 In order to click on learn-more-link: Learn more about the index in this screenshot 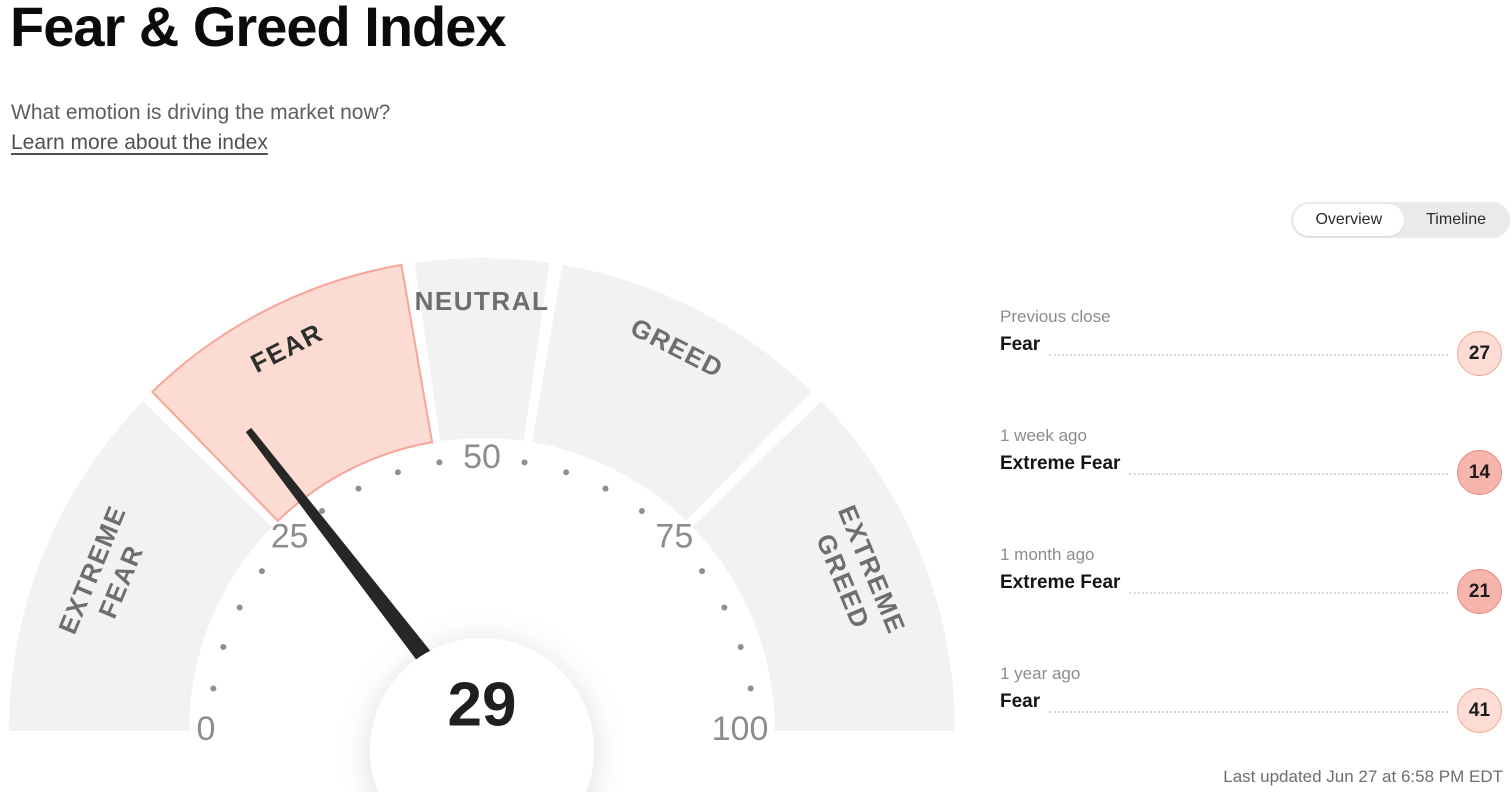, I will do `click(139, 142)`.